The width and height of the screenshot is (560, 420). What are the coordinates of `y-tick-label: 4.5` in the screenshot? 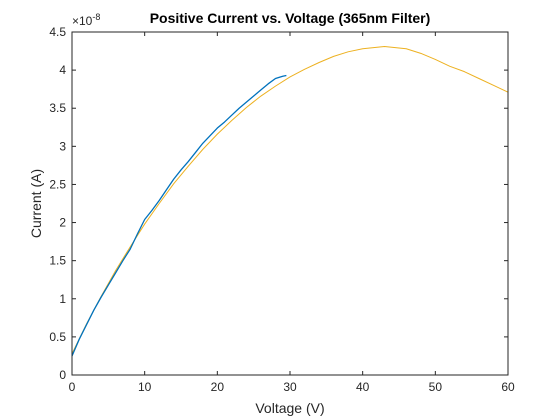 It's located at (57, 32).